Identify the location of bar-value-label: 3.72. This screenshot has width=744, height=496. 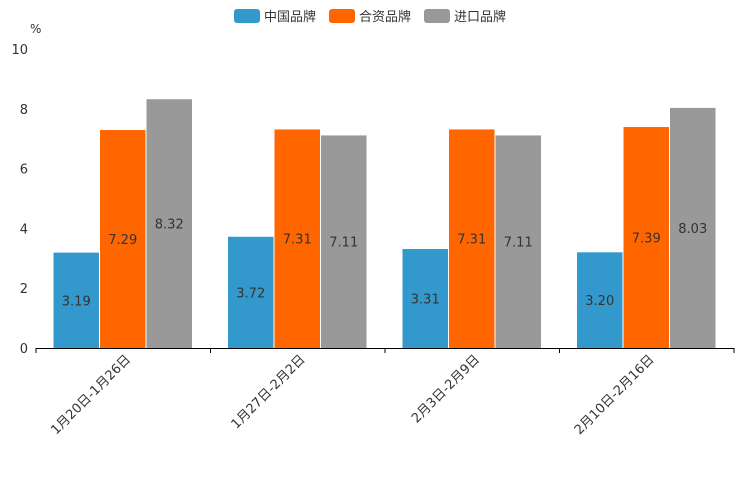
(250, 293).